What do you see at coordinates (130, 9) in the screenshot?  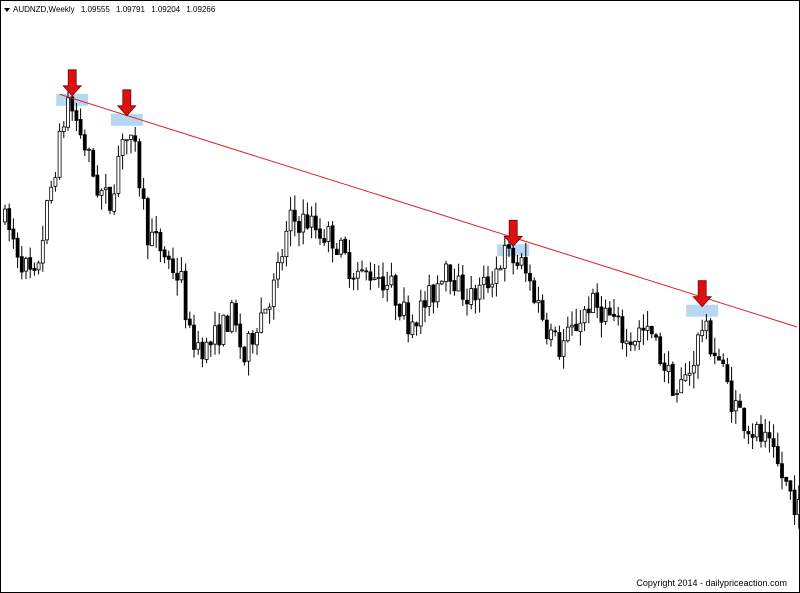 I see `high-value: 1.09791` at bounding box center [130, 9].